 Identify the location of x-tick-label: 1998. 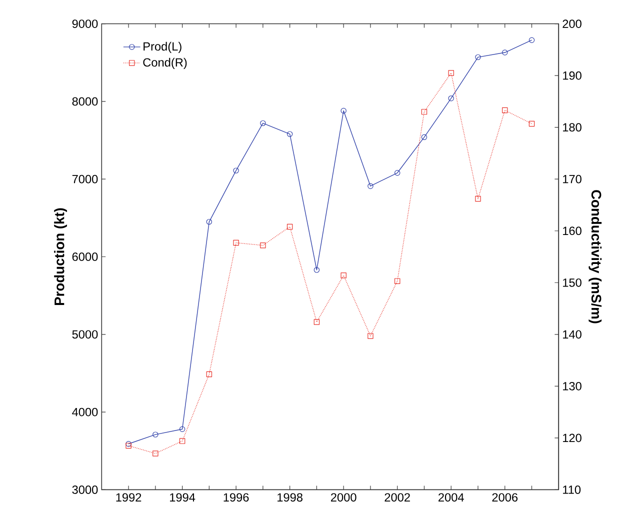
(290, 497).